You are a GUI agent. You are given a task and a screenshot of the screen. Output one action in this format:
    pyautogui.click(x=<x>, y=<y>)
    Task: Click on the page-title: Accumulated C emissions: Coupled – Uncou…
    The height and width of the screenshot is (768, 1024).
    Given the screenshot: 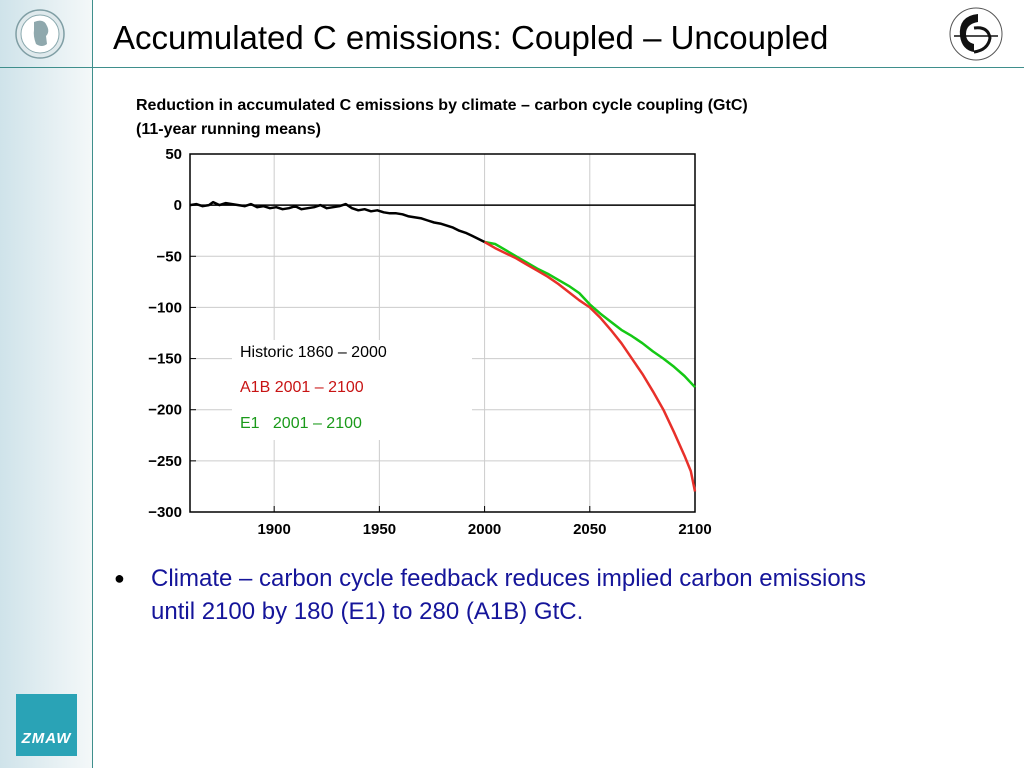 What is the action you would take?
    pyautogui.click(x=471, y=37)
    